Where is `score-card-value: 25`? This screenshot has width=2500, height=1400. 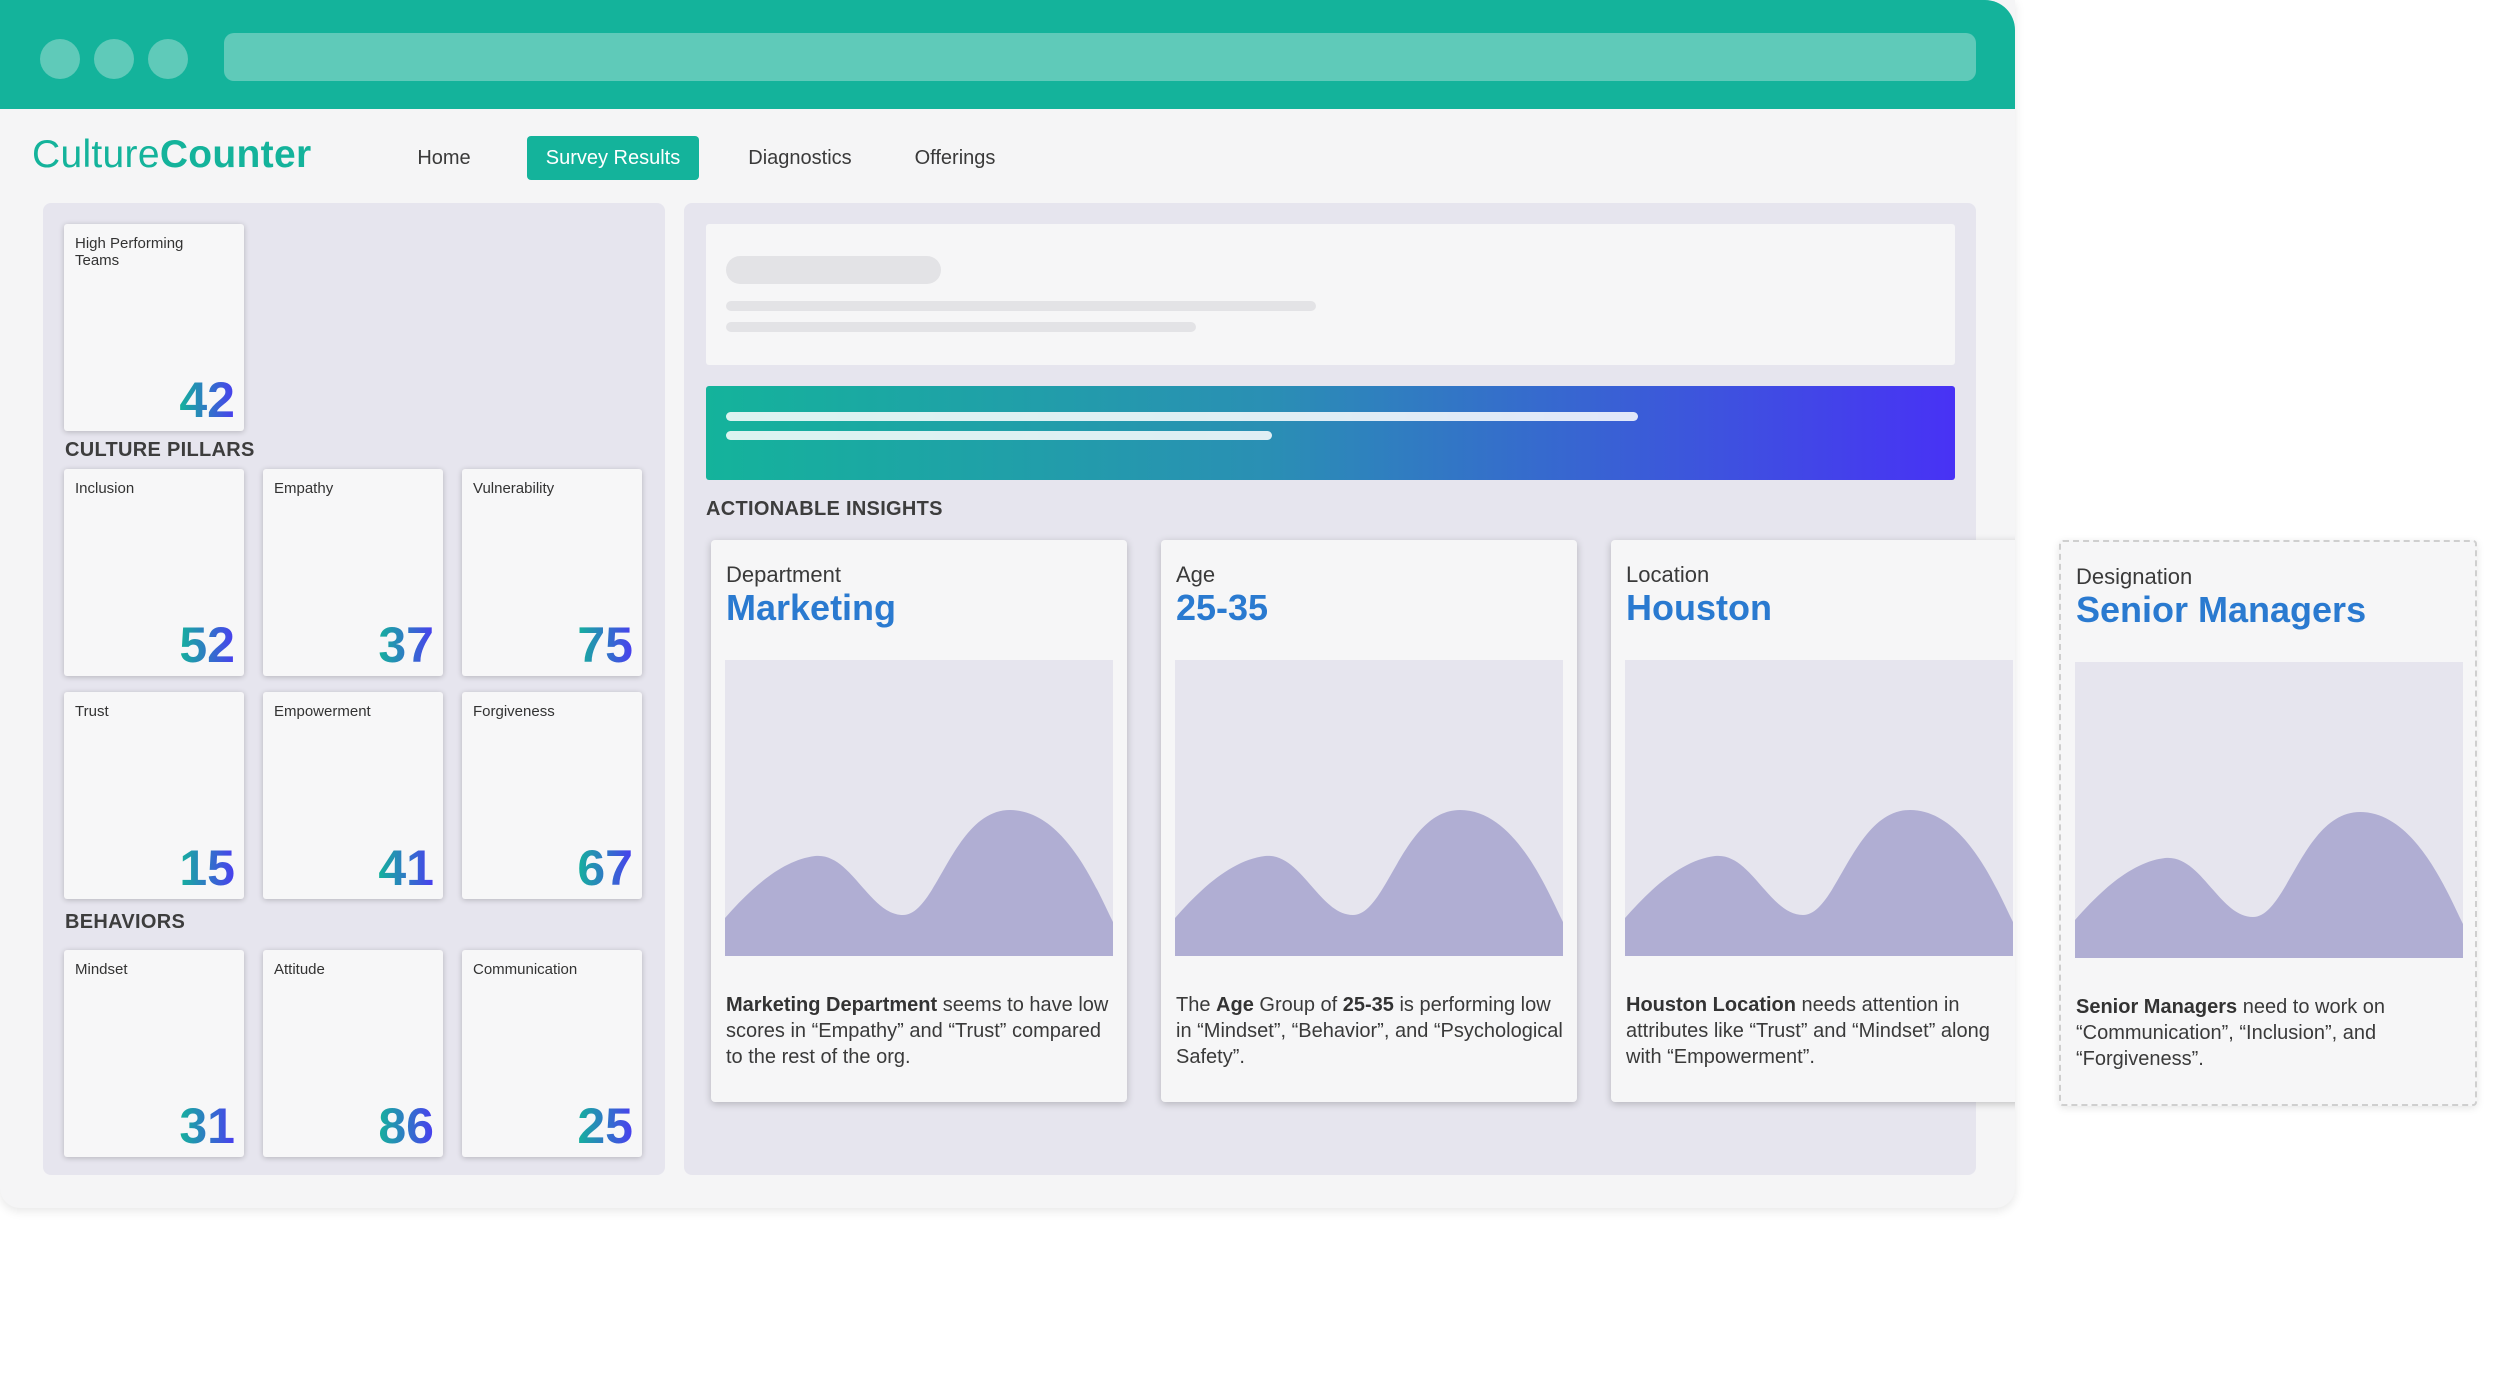
score-card-value: 25 is located at coordinates (605, 1126).